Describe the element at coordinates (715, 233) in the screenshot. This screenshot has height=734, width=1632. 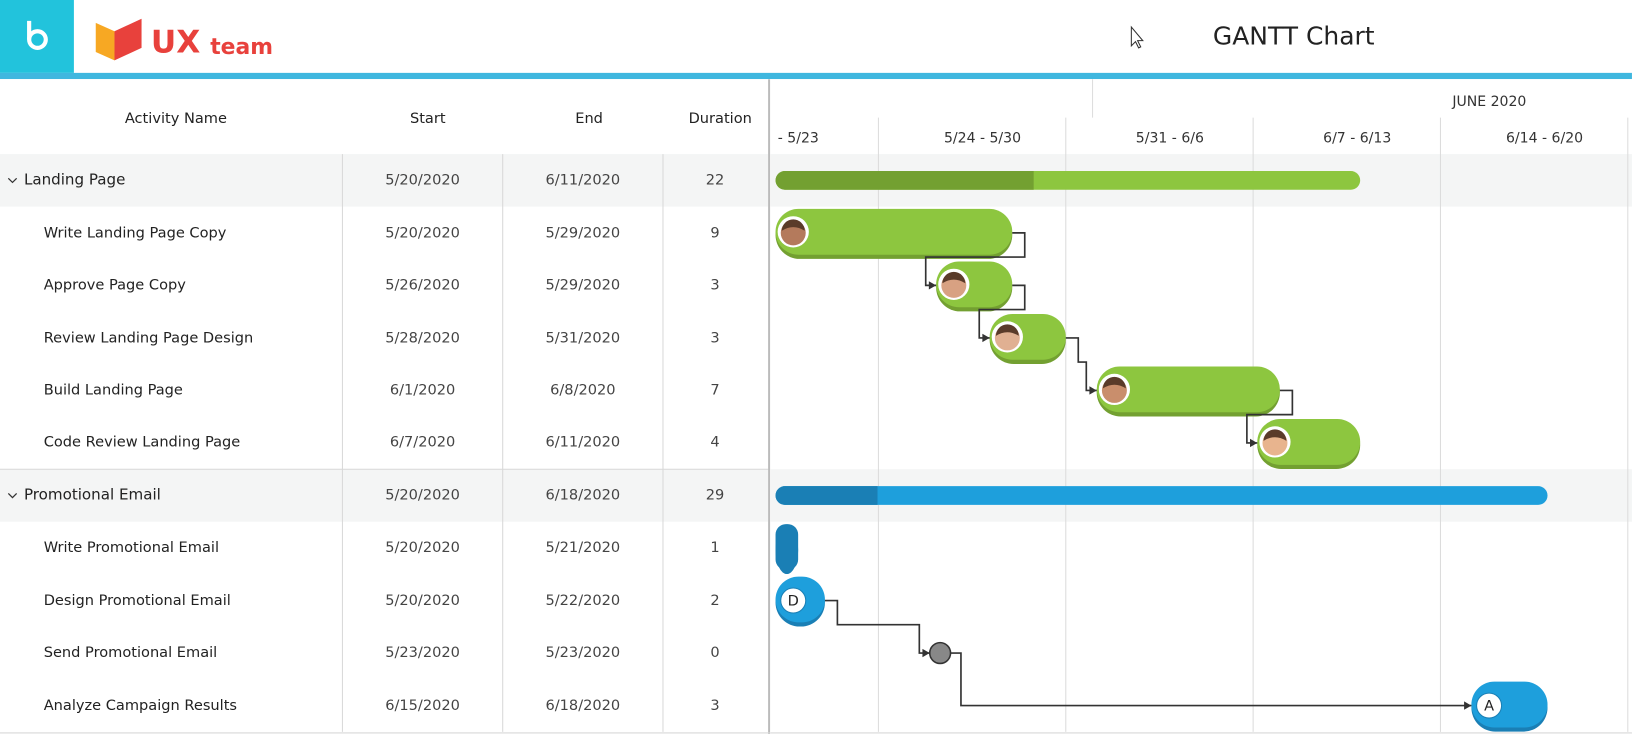
I see `duration: 9` at that location.